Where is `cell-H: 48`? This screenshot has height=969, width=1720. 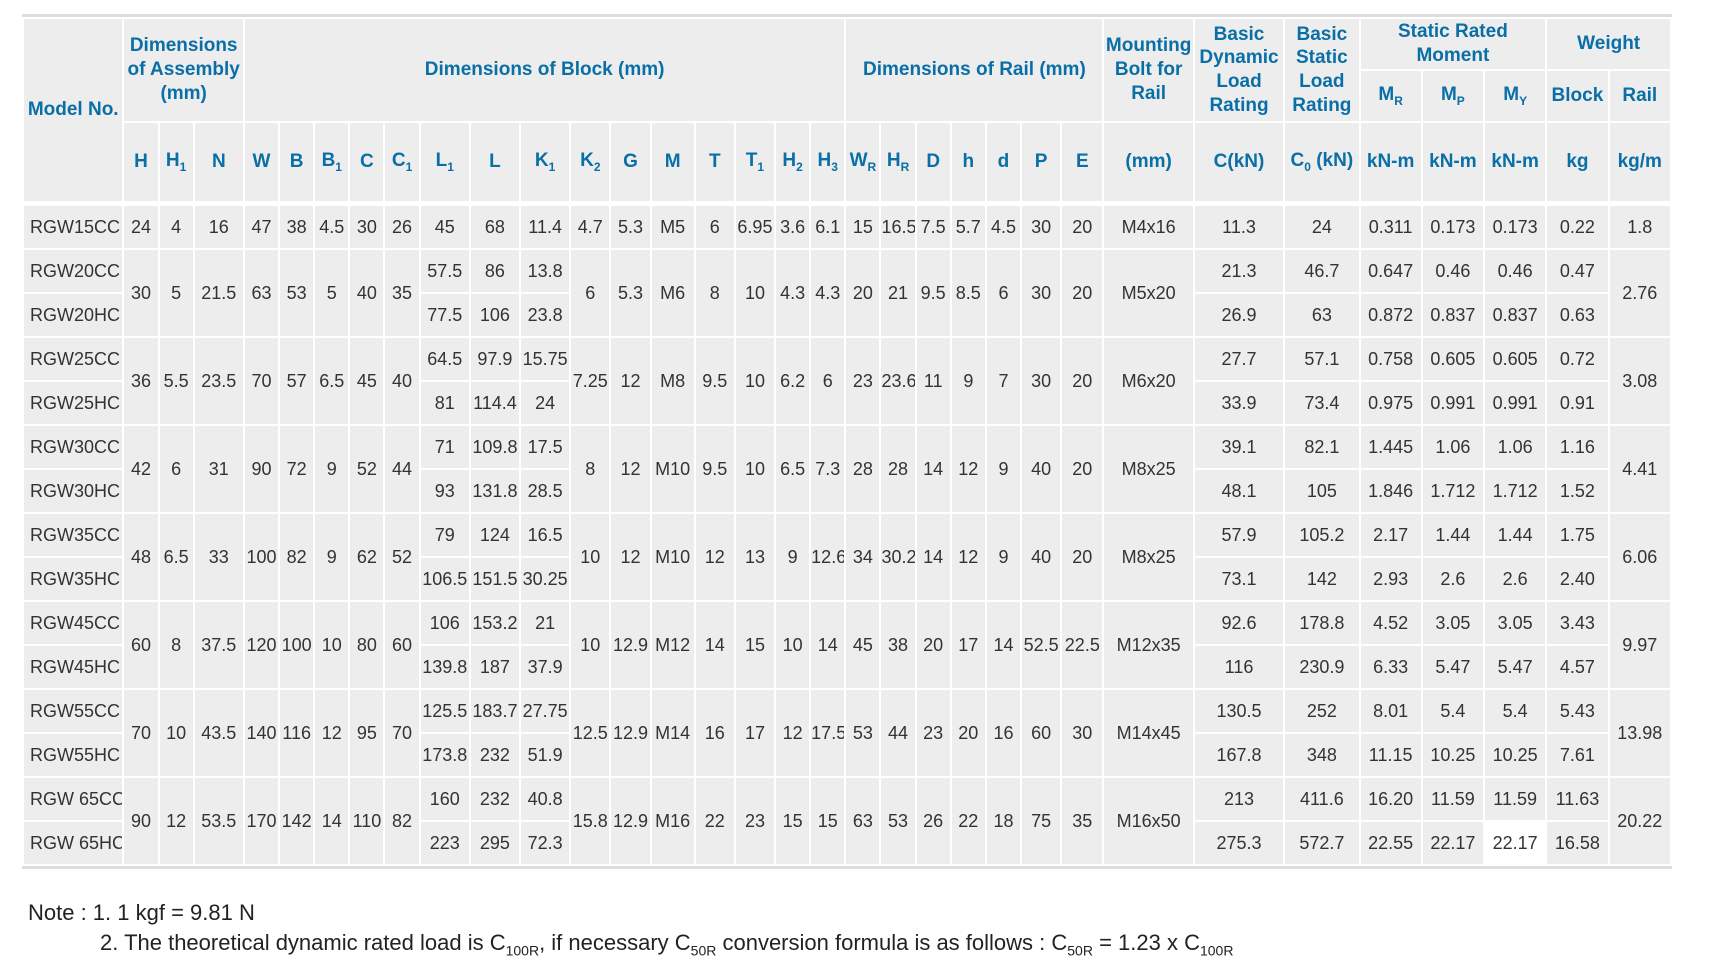
cell-H: 48 is located at coordinates (141, 557).